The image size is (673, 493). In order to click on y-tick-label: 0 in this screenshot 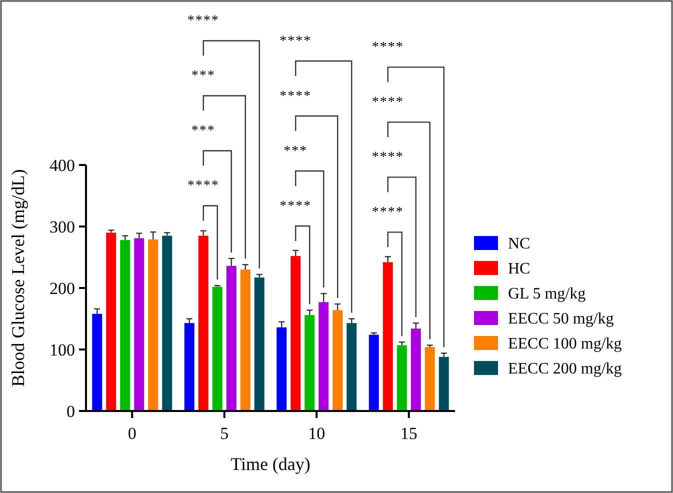, I will do `click(70, 411)`.